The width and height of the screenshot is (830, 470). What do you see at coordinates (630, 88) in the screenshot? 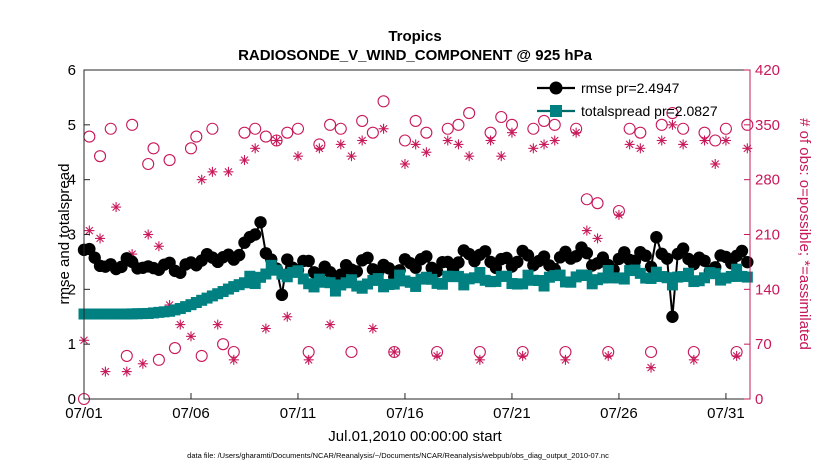
I see `legend-label-rmse: rmse pr=2.4947` at bounding box center [630, 88].